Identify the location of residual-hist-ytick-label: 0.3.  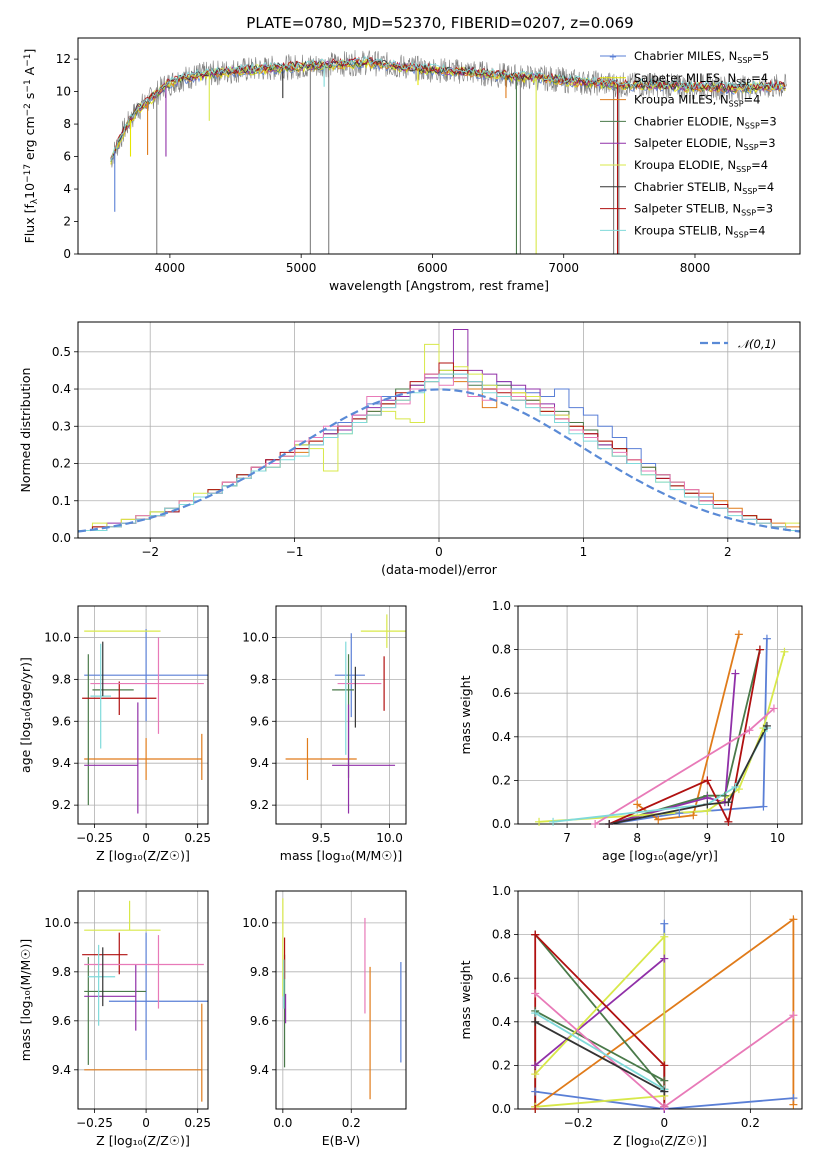
(61, 426).